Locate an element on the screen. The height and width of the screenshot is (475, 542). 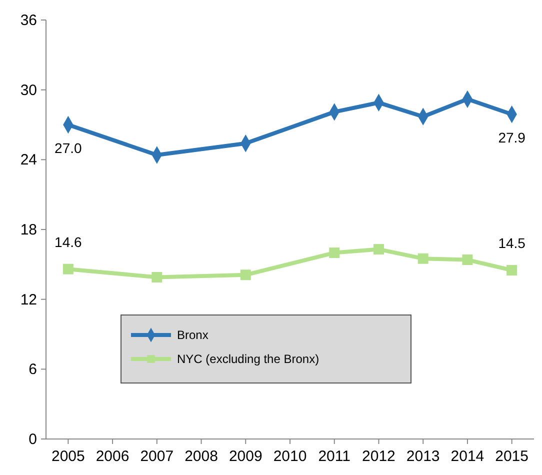
x-tick-label: 2013 is located at coordinates (423, 456).